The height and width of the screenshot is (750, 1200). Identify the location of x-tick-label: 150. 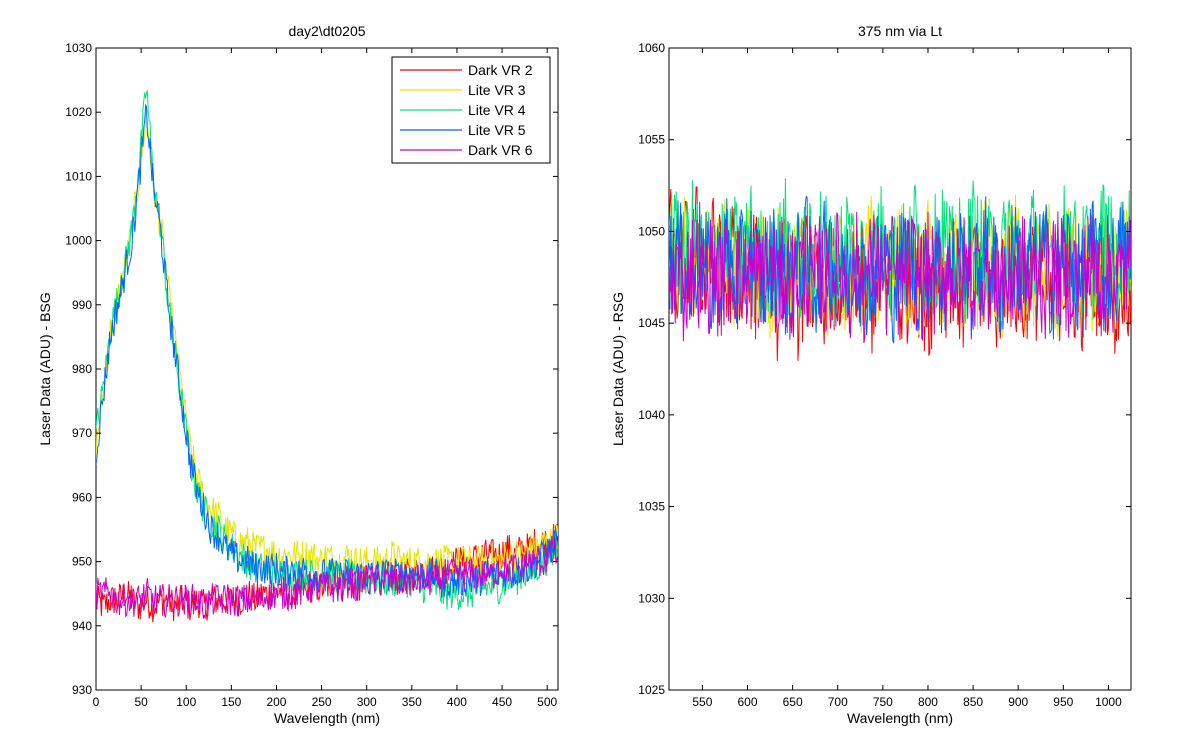
(231, 702).